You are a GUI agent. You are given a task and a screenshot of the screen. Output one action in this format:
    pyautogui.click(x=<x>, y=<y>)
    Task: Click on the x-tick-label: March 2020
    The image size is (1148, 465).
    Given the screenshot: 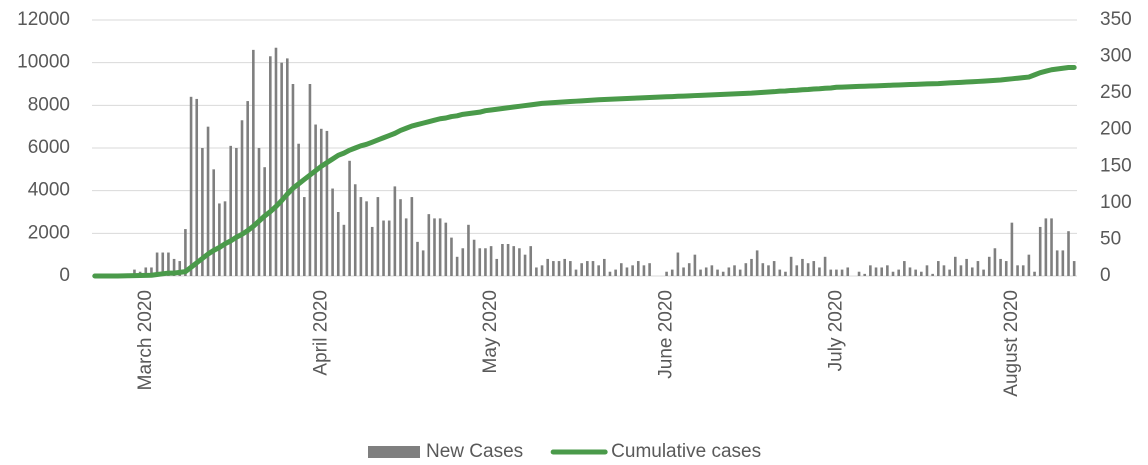 What is the action you would take?
    pyautogui.click(x=145, y=340)
    